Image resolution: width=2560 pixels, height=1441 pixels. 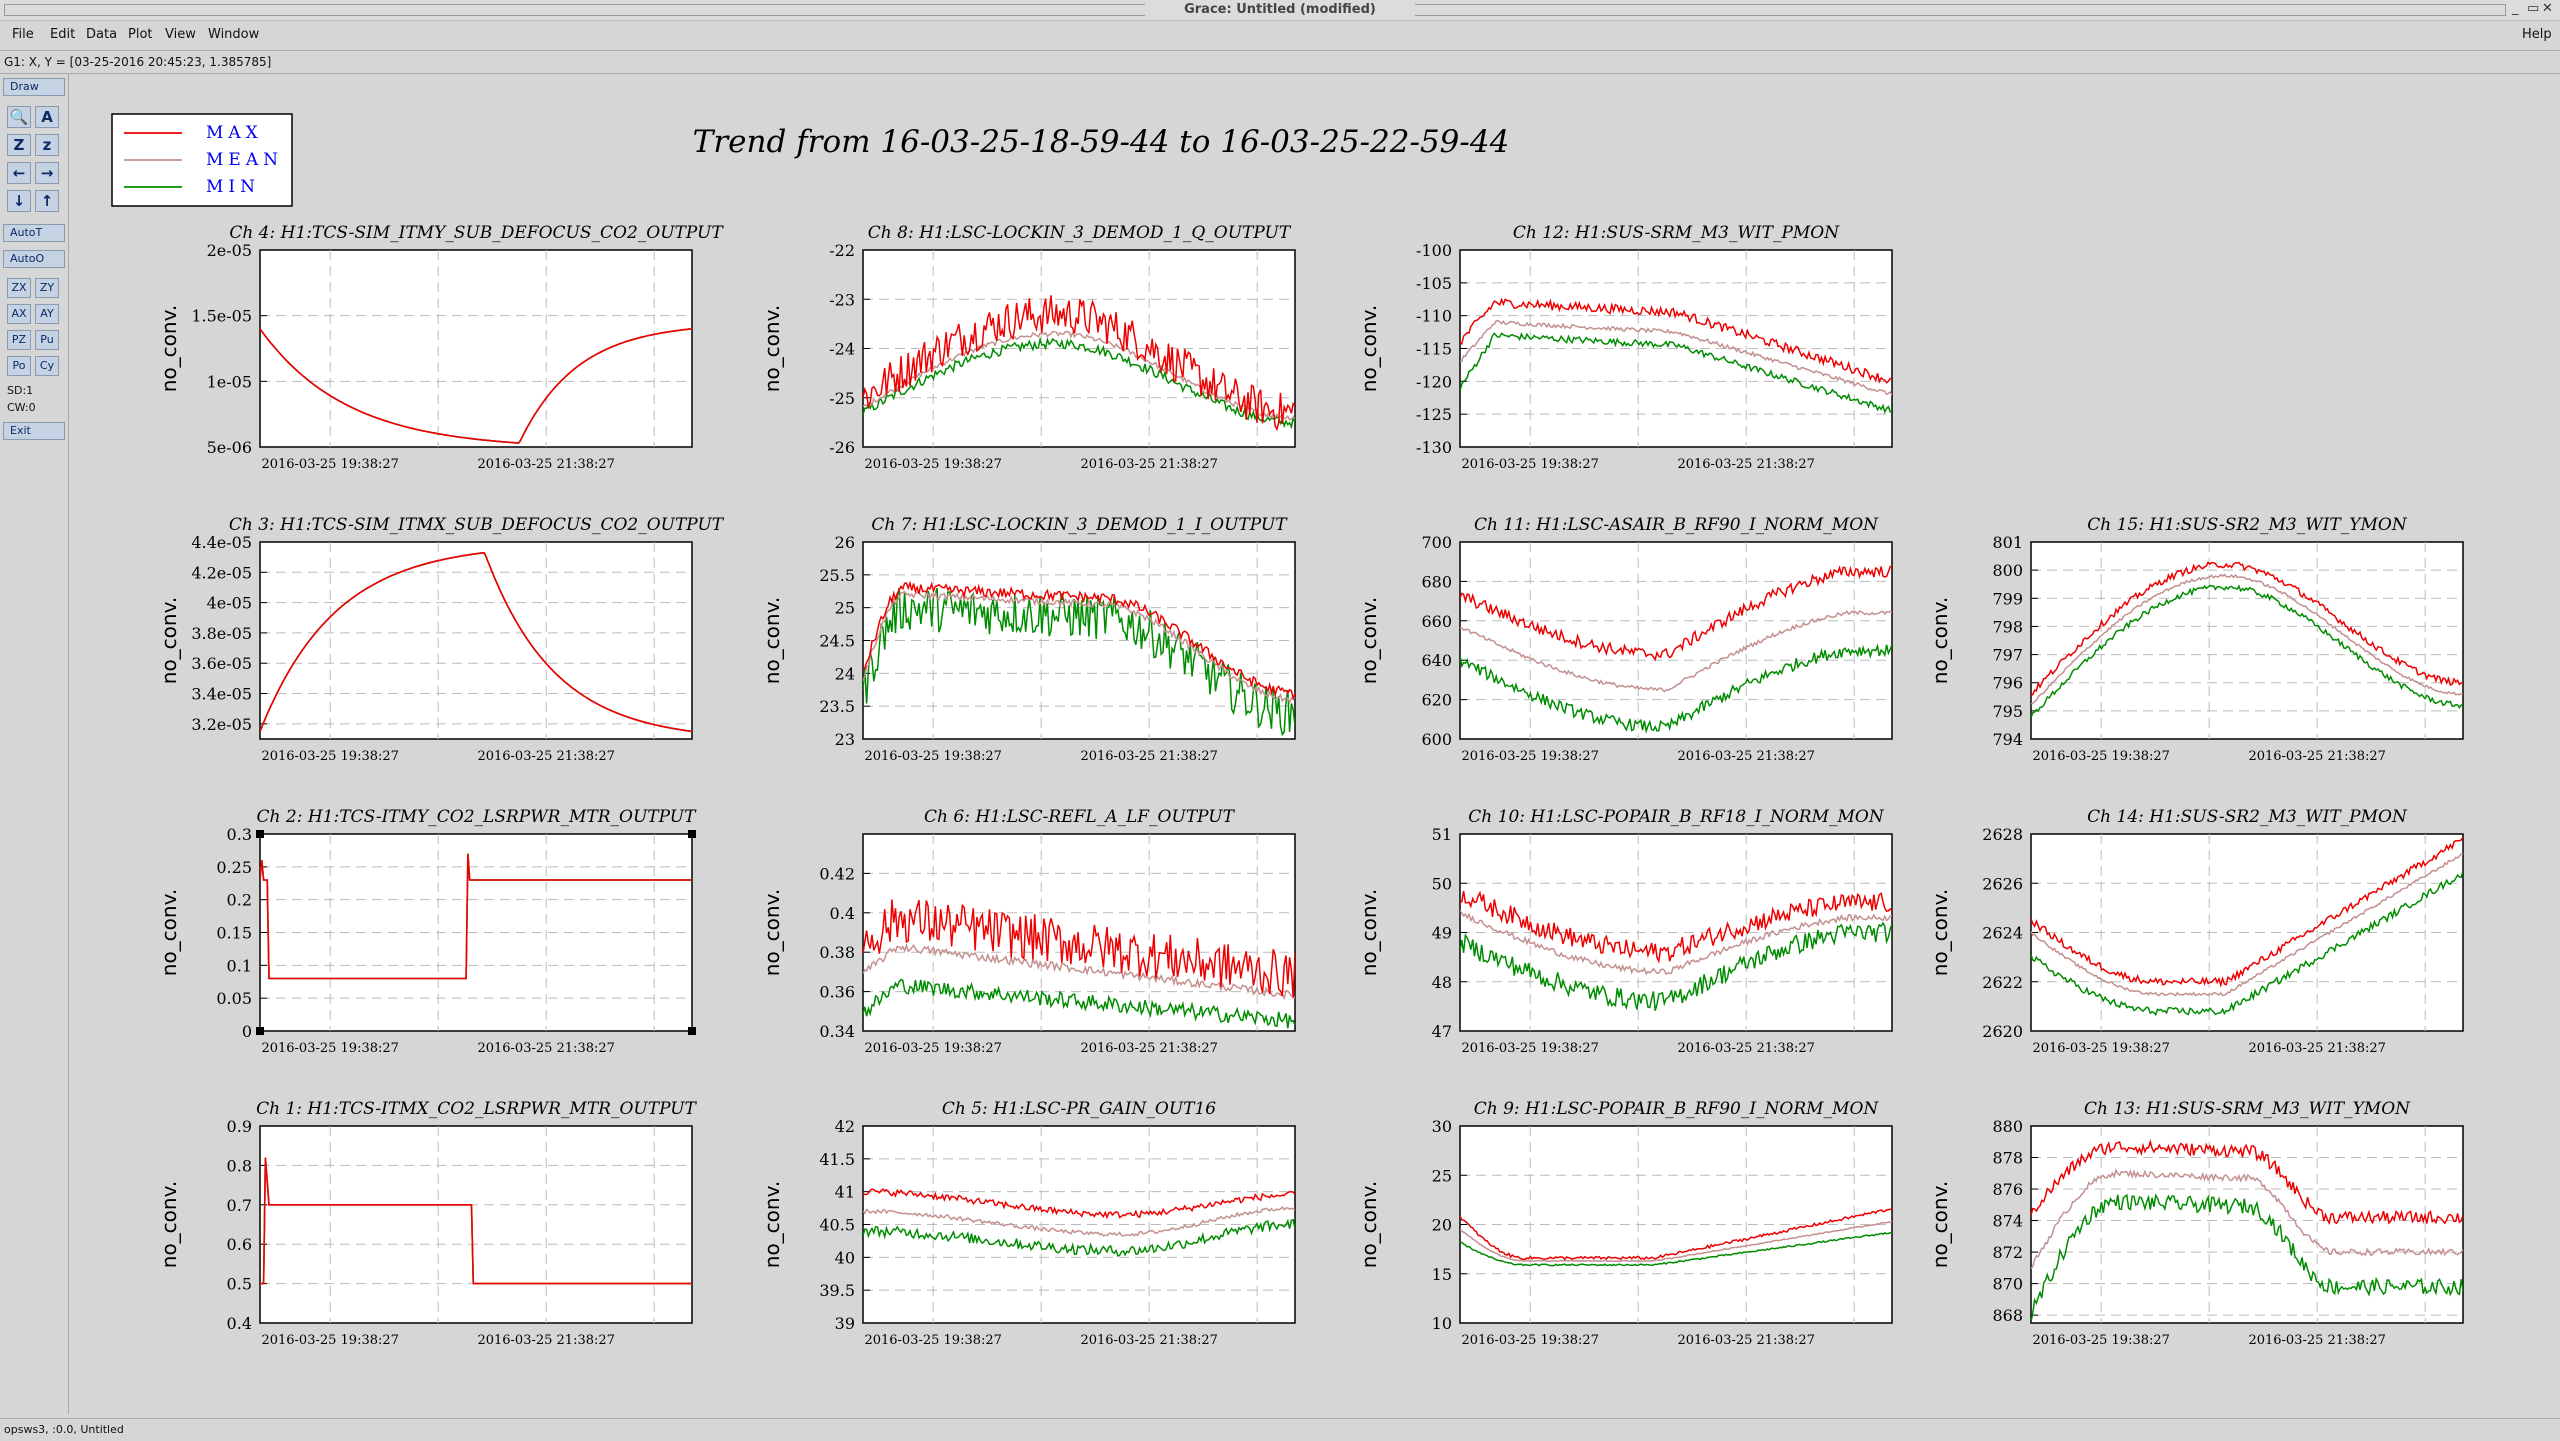 What do you see at coordinates (34, 87) in the screenshot?
I see `draw-button: Draw` at bounding box center [34, 87].